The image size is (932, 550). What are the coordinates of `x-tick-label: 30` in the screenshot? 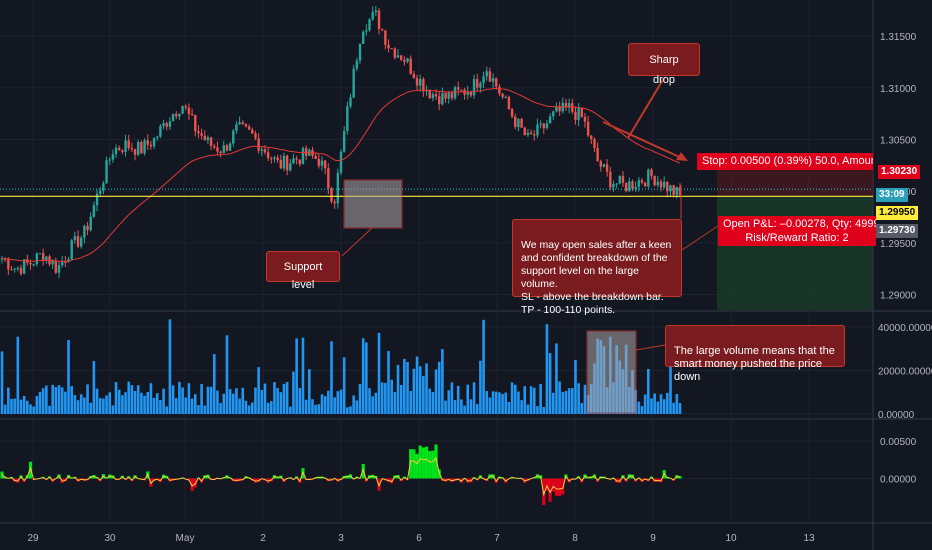 It's located at (110, 538).